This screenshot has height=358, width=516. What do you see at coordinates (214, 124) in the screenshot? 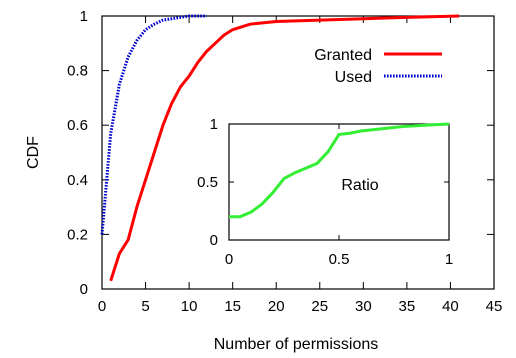
I see `inset-y-tick-label: 1` at bounding box center [214, 124].